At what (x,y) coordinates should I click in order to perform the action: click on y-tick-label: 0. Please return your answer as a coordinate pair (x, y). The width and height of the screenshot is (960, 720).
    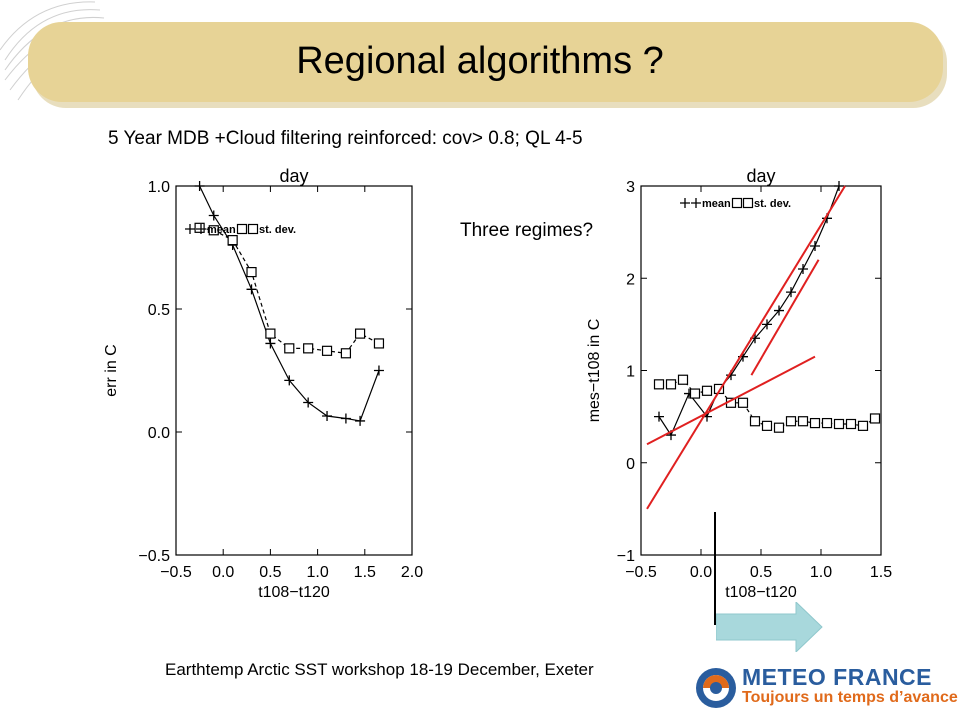
    Looking at the image, I should click on (630, 464).